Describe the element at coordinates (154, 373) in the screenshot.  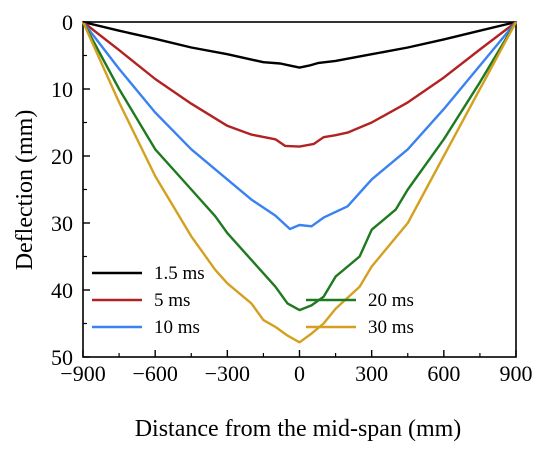
I see `x-tick-label: −600` at that location.